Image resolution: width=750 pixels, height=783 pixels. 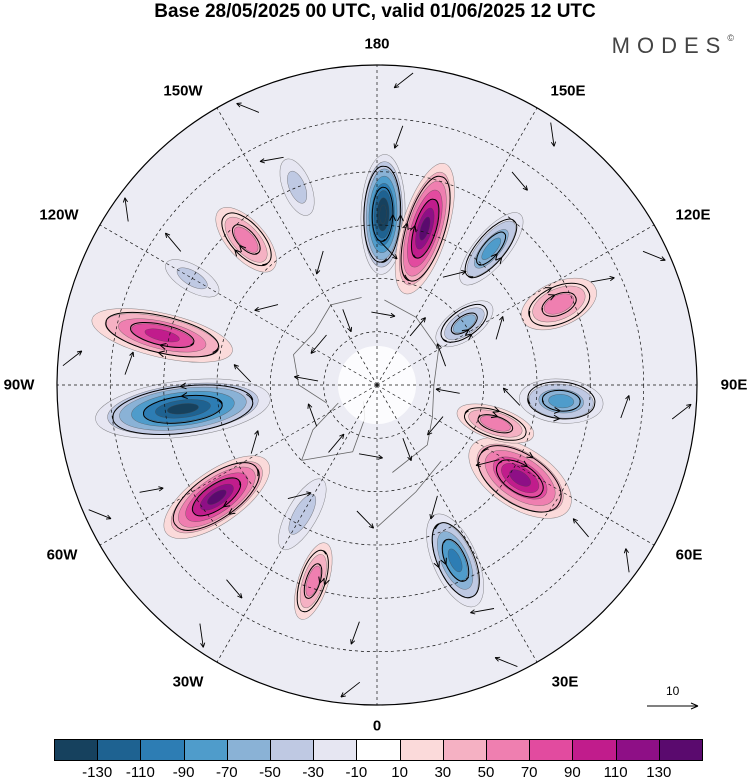 I want to click on vector-scale-label: 10, so click(x=673, y=691).